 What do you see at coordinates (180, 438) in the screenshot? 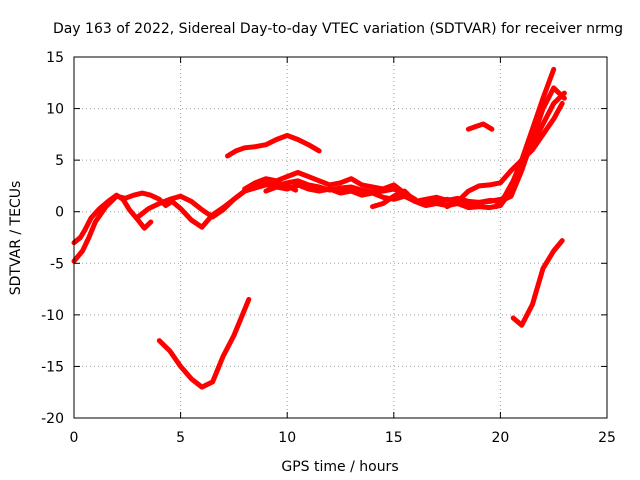
I see `x-tick-label: 5` at bounding box center [180, 438].